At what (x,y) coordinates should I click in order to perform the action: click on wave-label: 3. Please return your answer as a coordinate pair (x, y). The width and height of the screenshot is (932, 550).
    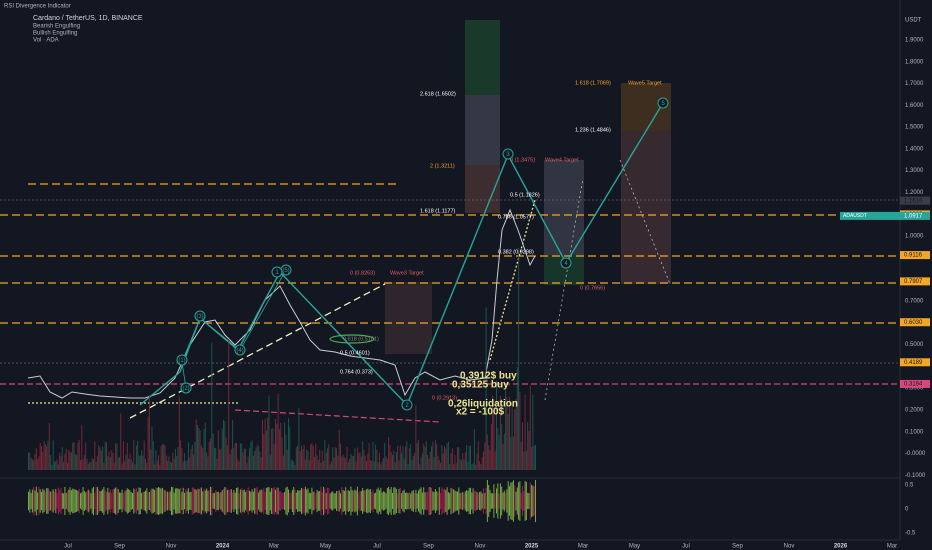
    Looking at the image, I should click on (508, 155).